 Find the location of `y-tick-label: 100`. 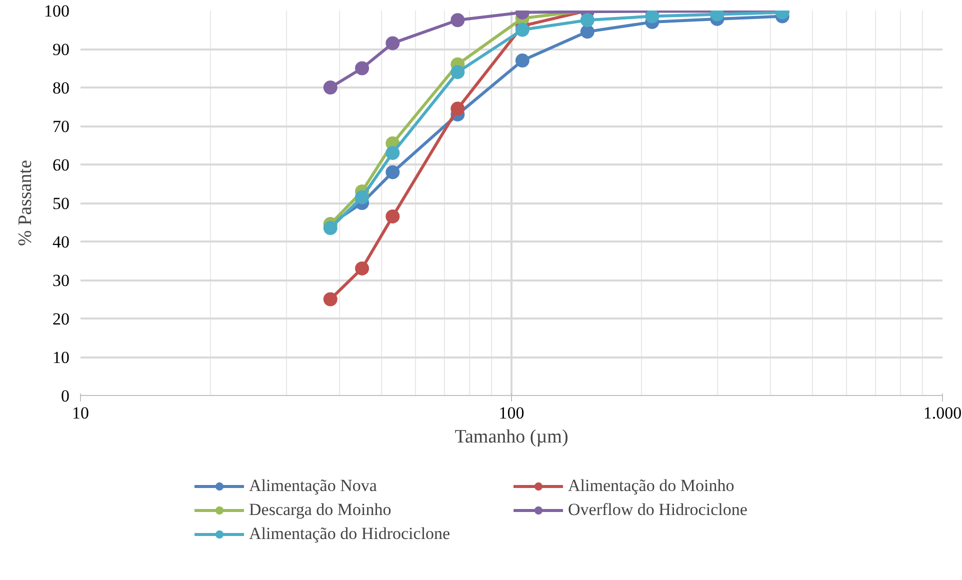

y-tick-label: 100 is located at coordinates (57, 11).